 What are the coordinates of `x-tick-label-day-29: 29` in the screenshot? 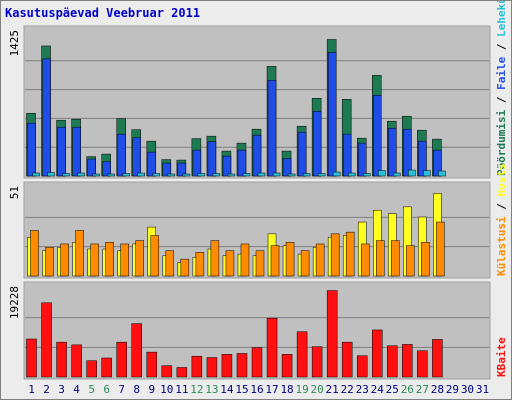 It's located at (452, 389).